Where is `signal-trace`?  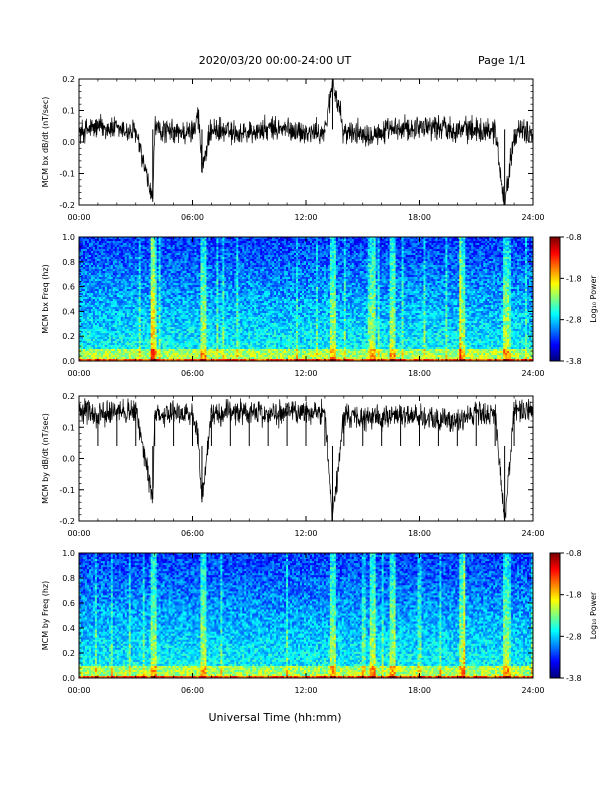
signal-trace is located at coordinates (306, 142).